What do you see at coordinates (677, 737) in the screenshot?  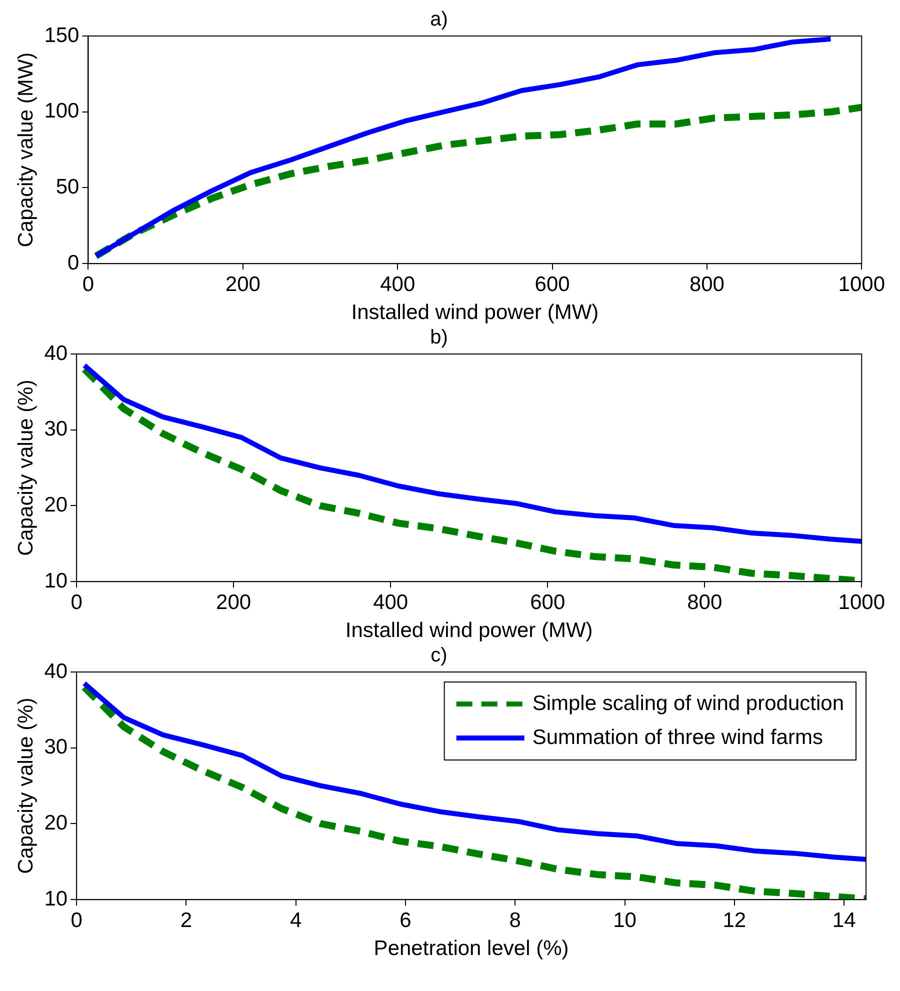 I see `legend-label: Summation of three wind farms` at bounding box center [677, 737].